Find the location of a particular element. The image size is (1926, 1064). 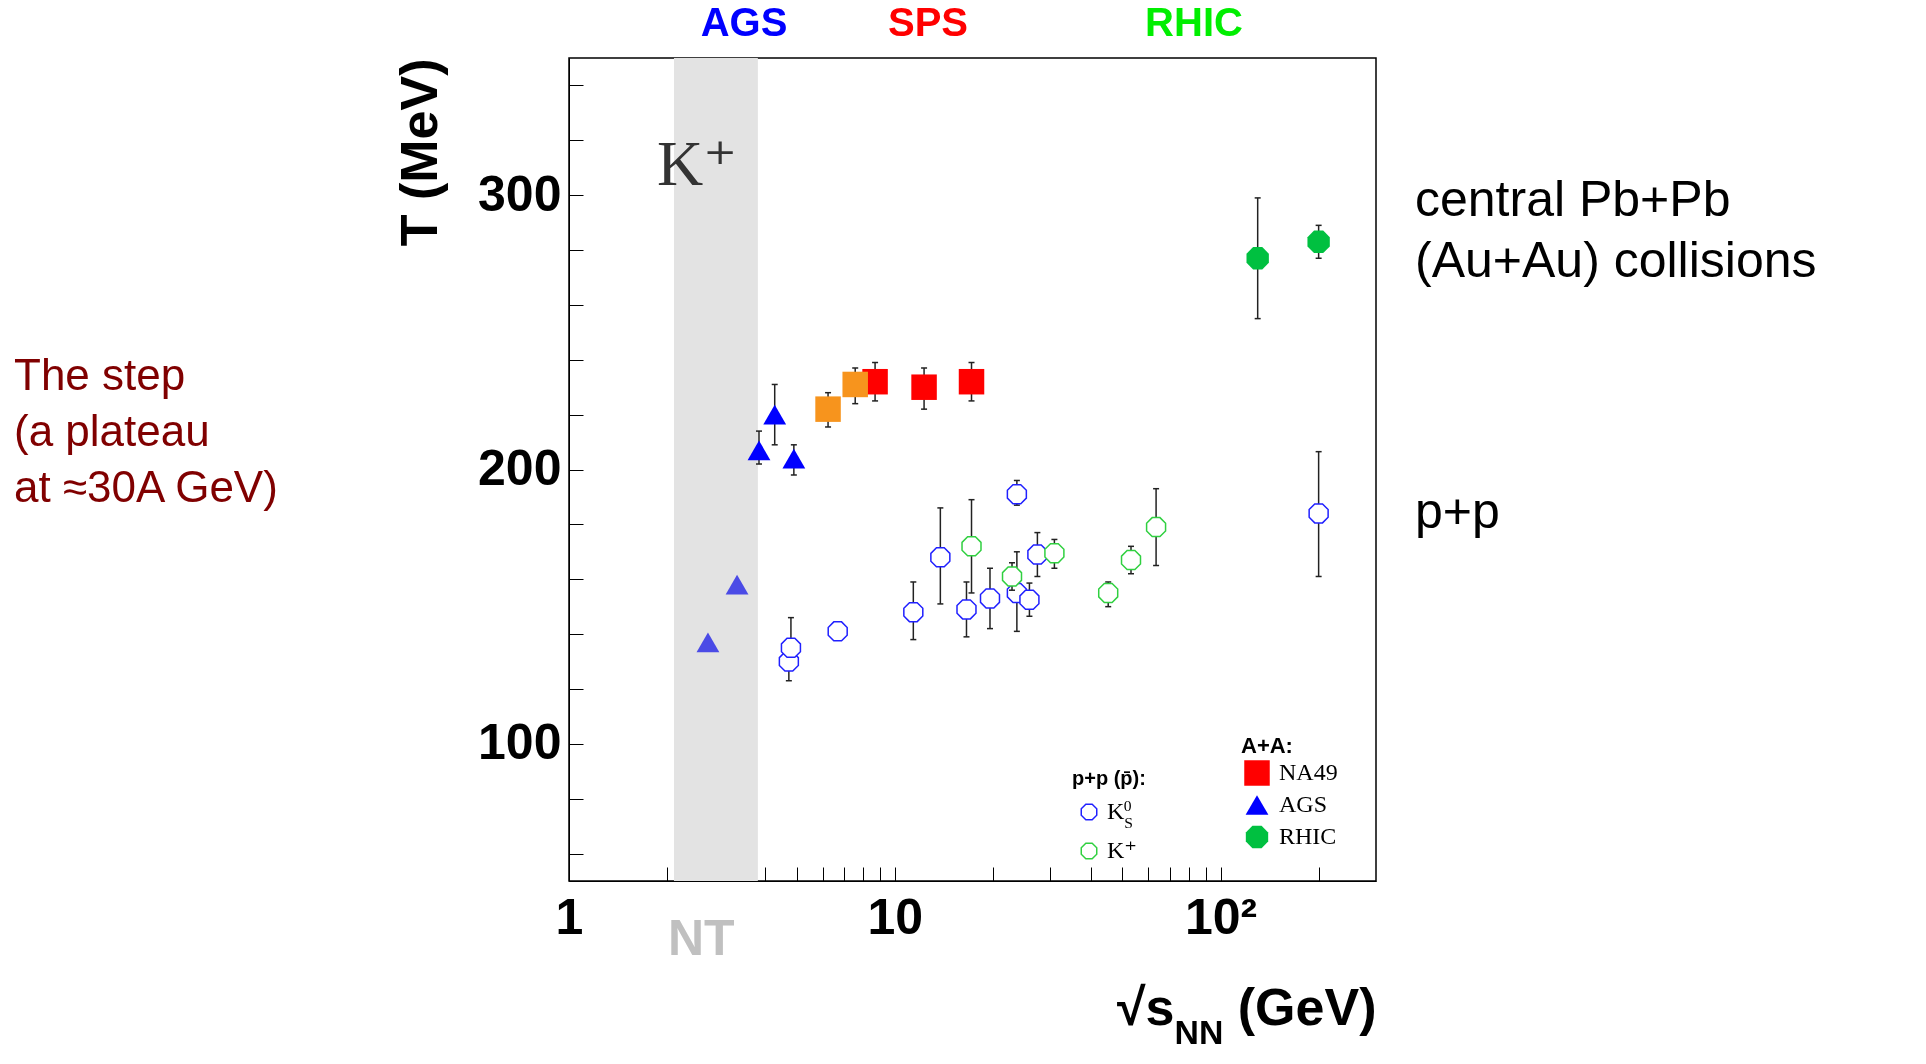

text: AGS is located at coordinates (744, 22).